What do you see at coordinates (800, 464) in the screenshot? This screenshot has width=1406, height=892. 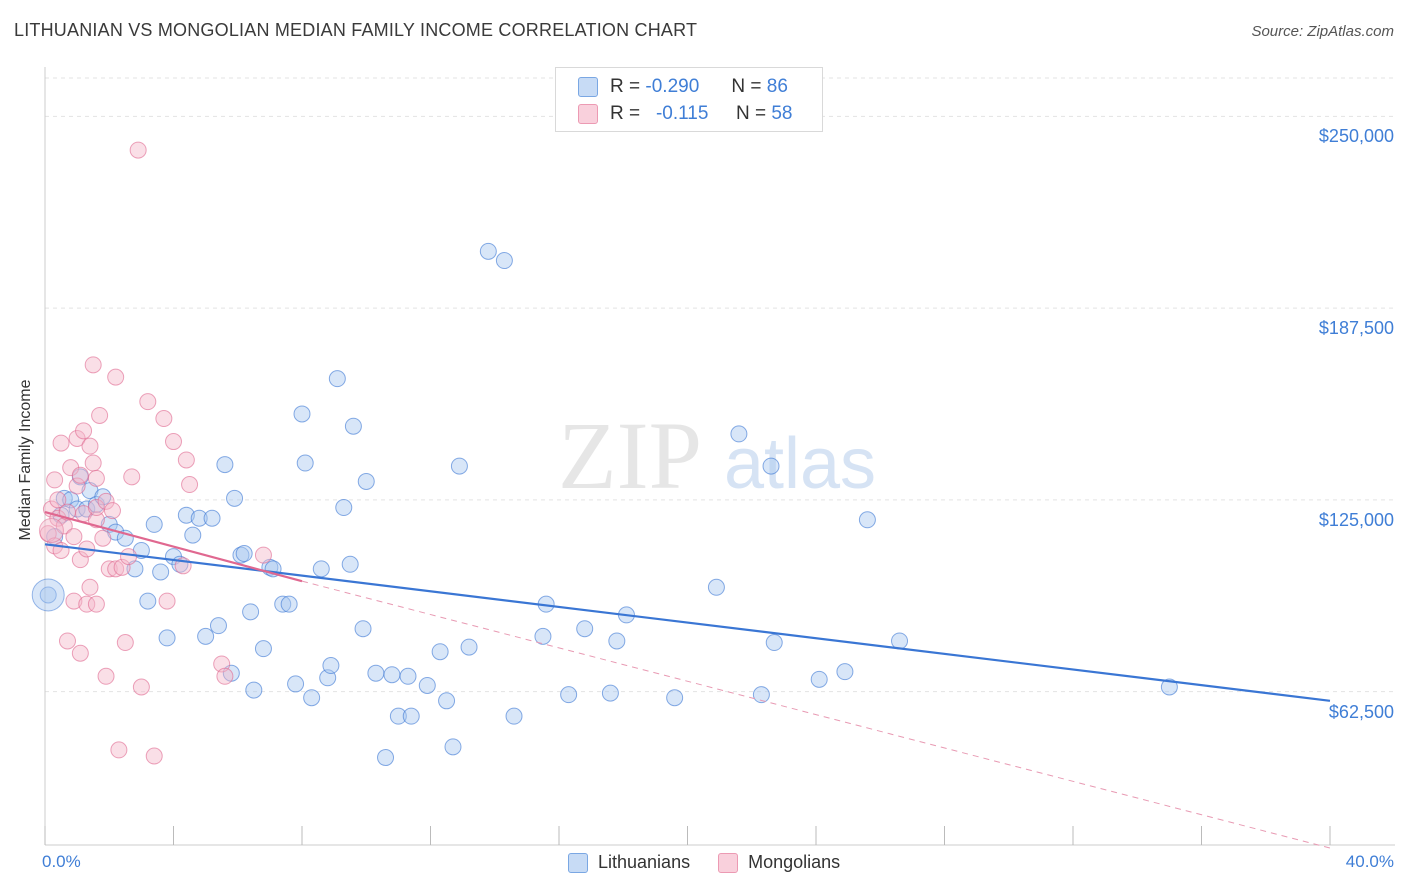 I see `watermark-atlas: atlas` at bounding box center [800, 464].